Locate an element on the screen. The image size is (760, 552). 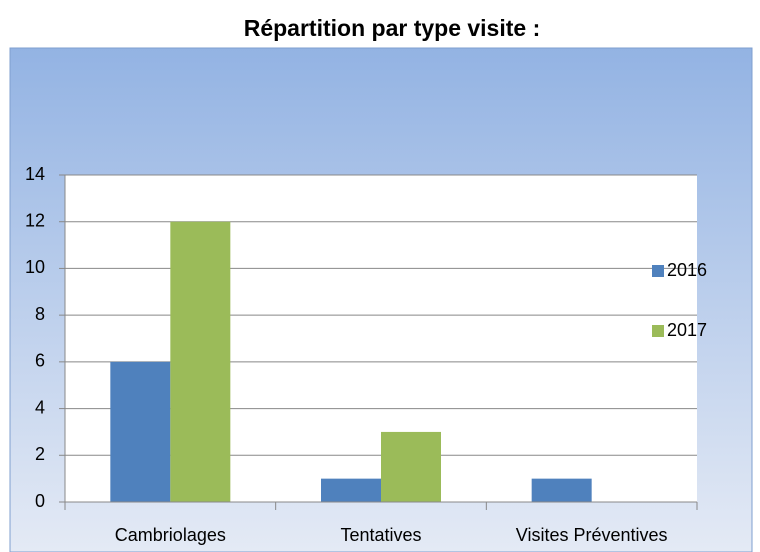
y-tick-label: 10 is located at coordinates (35, 267).